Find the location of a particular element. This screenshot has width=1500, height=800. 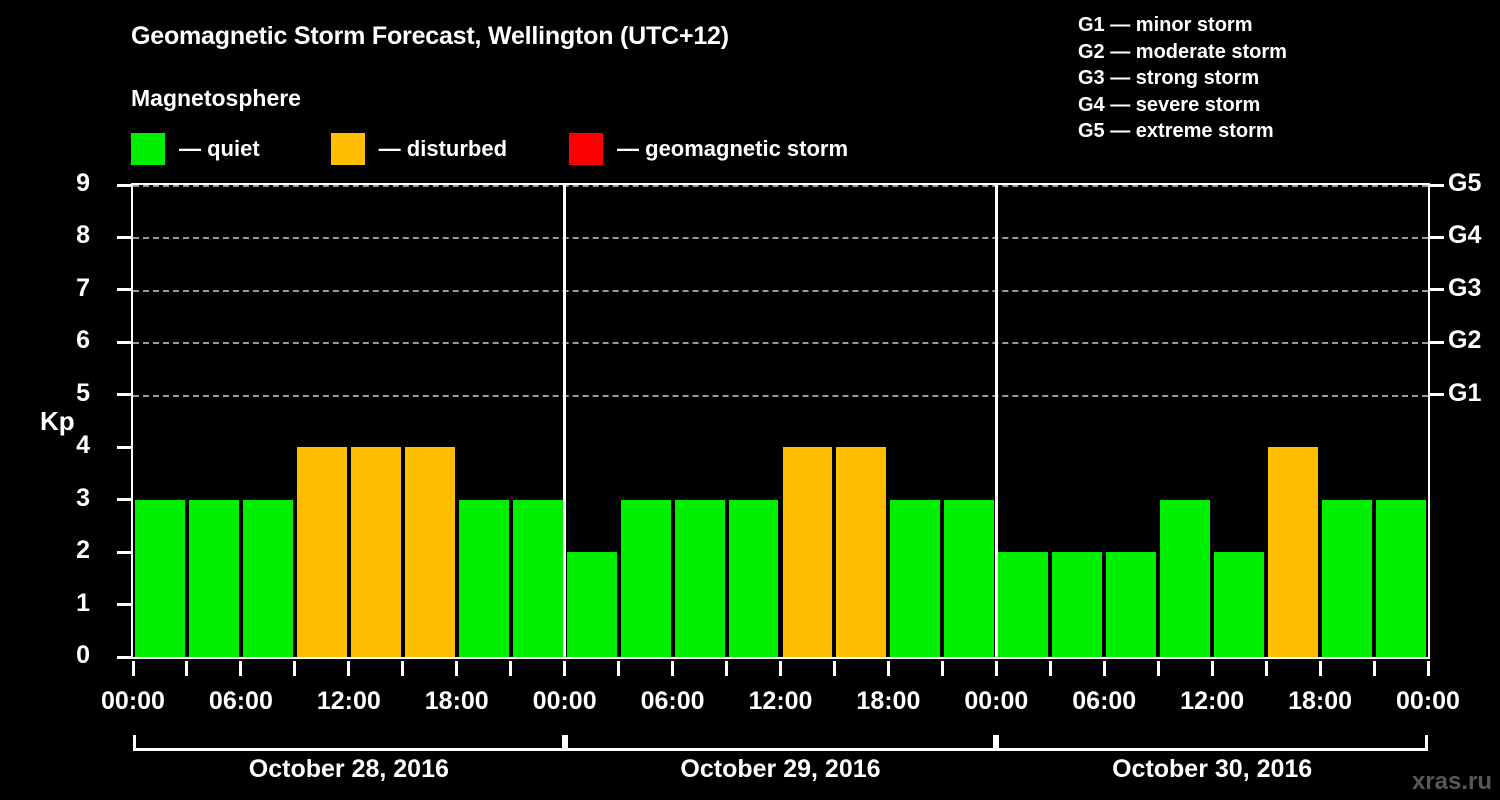

g-tick-label-g1: G1 is located at coordinates (1465, 392).